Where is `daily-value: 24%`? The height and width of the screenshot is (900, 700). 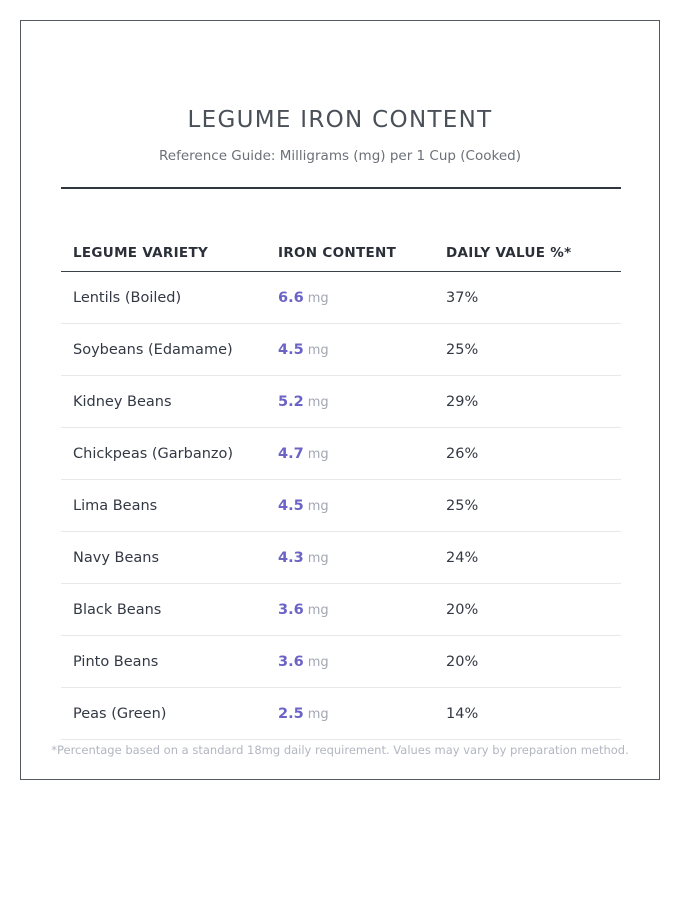 daily-value: 24% is located at coordinates (462, 557).